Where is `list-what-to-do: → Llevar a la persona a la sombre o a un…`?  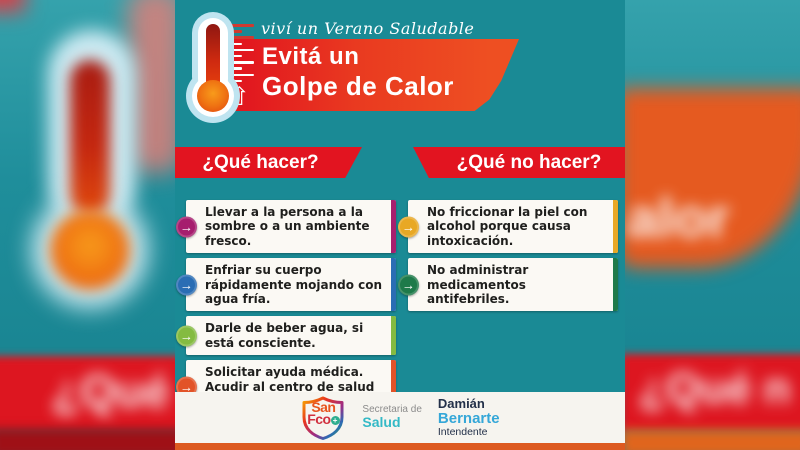
list-what-to-do: → Llevar a la persona a la sombre o a un… is located at coordinates (286, 307).